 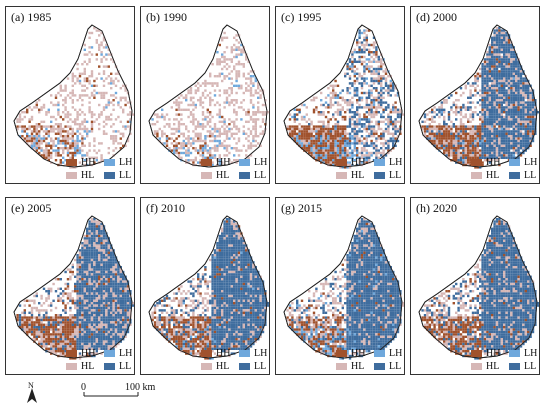 I want to click on map-panel-1990: (b) 1990 HH LH HL LL, so click(x=205, y=95).